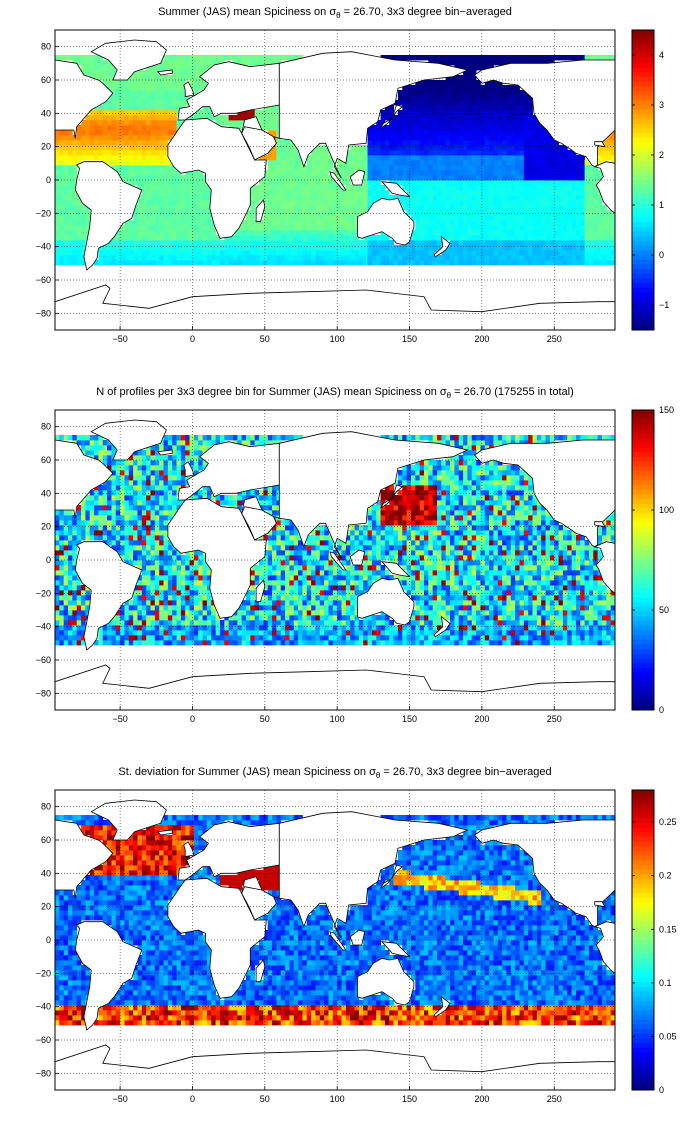  I want to click on colorbar-tick-label: 4, so click(661, 55).